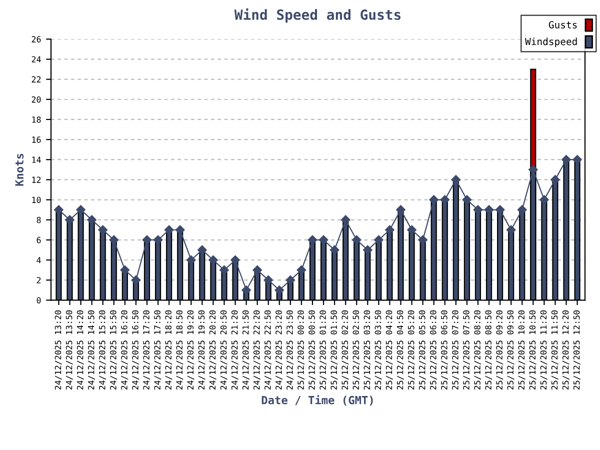 Image resolution: width=600 pixels, height=450 pixels. I want to click on y-tick-label: 0, so click(38, 300).